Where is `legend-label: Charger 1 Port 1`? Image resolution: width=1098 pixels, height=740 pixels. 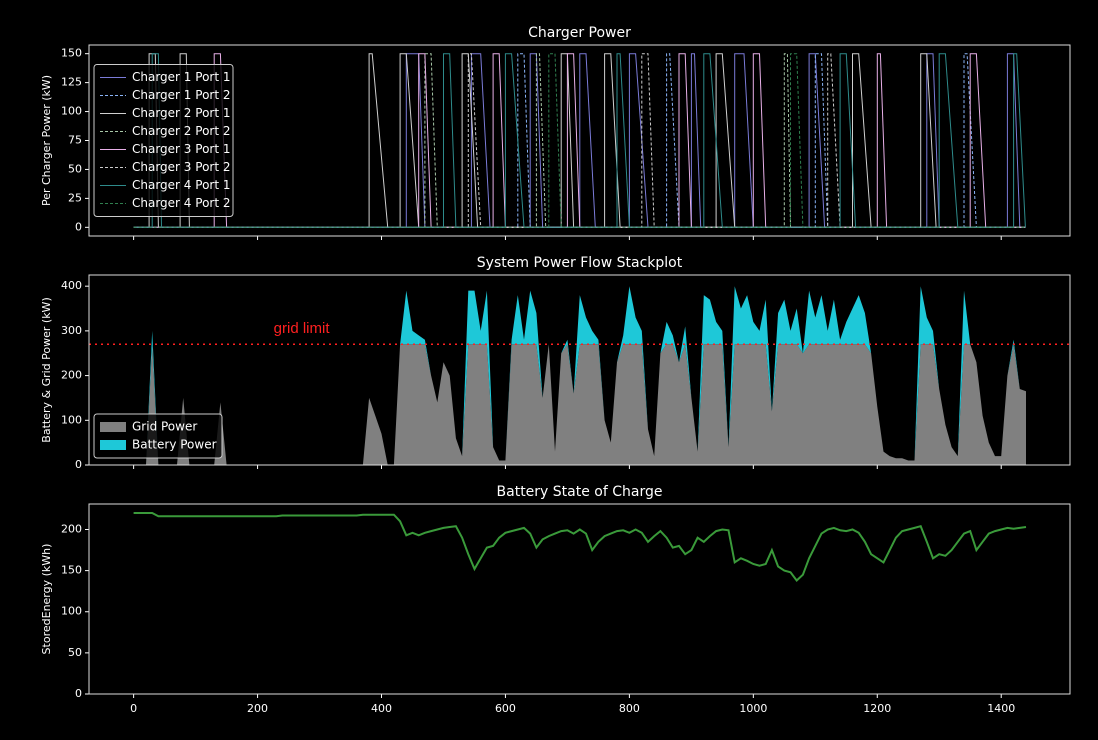
legend-label: Charger 1 Port 1 is located at coordinates (181, 77).